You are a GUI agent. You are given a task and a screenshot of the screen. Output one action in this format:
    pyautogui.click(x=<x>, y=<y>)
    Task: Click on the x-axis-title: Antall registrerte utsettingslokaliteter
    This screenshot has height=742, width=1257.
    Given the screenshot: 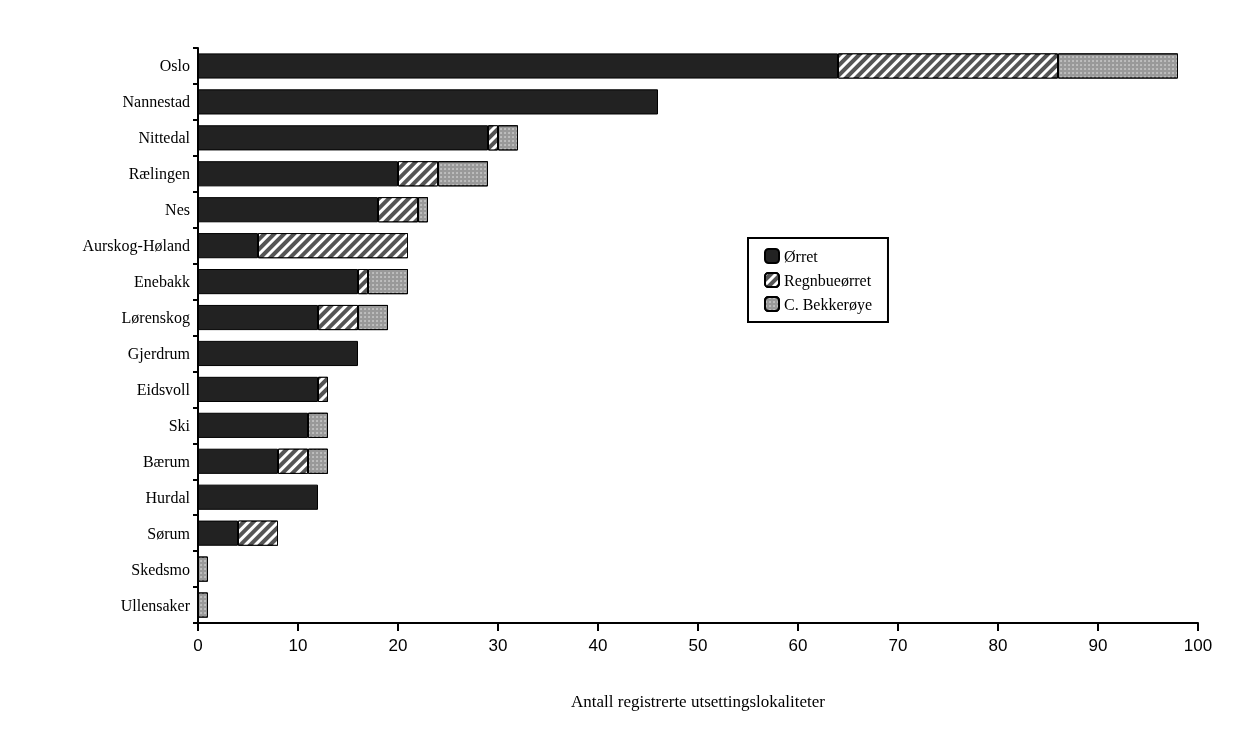 What is the action you would take?
    pyautogui.click(x=698, y=701)
    